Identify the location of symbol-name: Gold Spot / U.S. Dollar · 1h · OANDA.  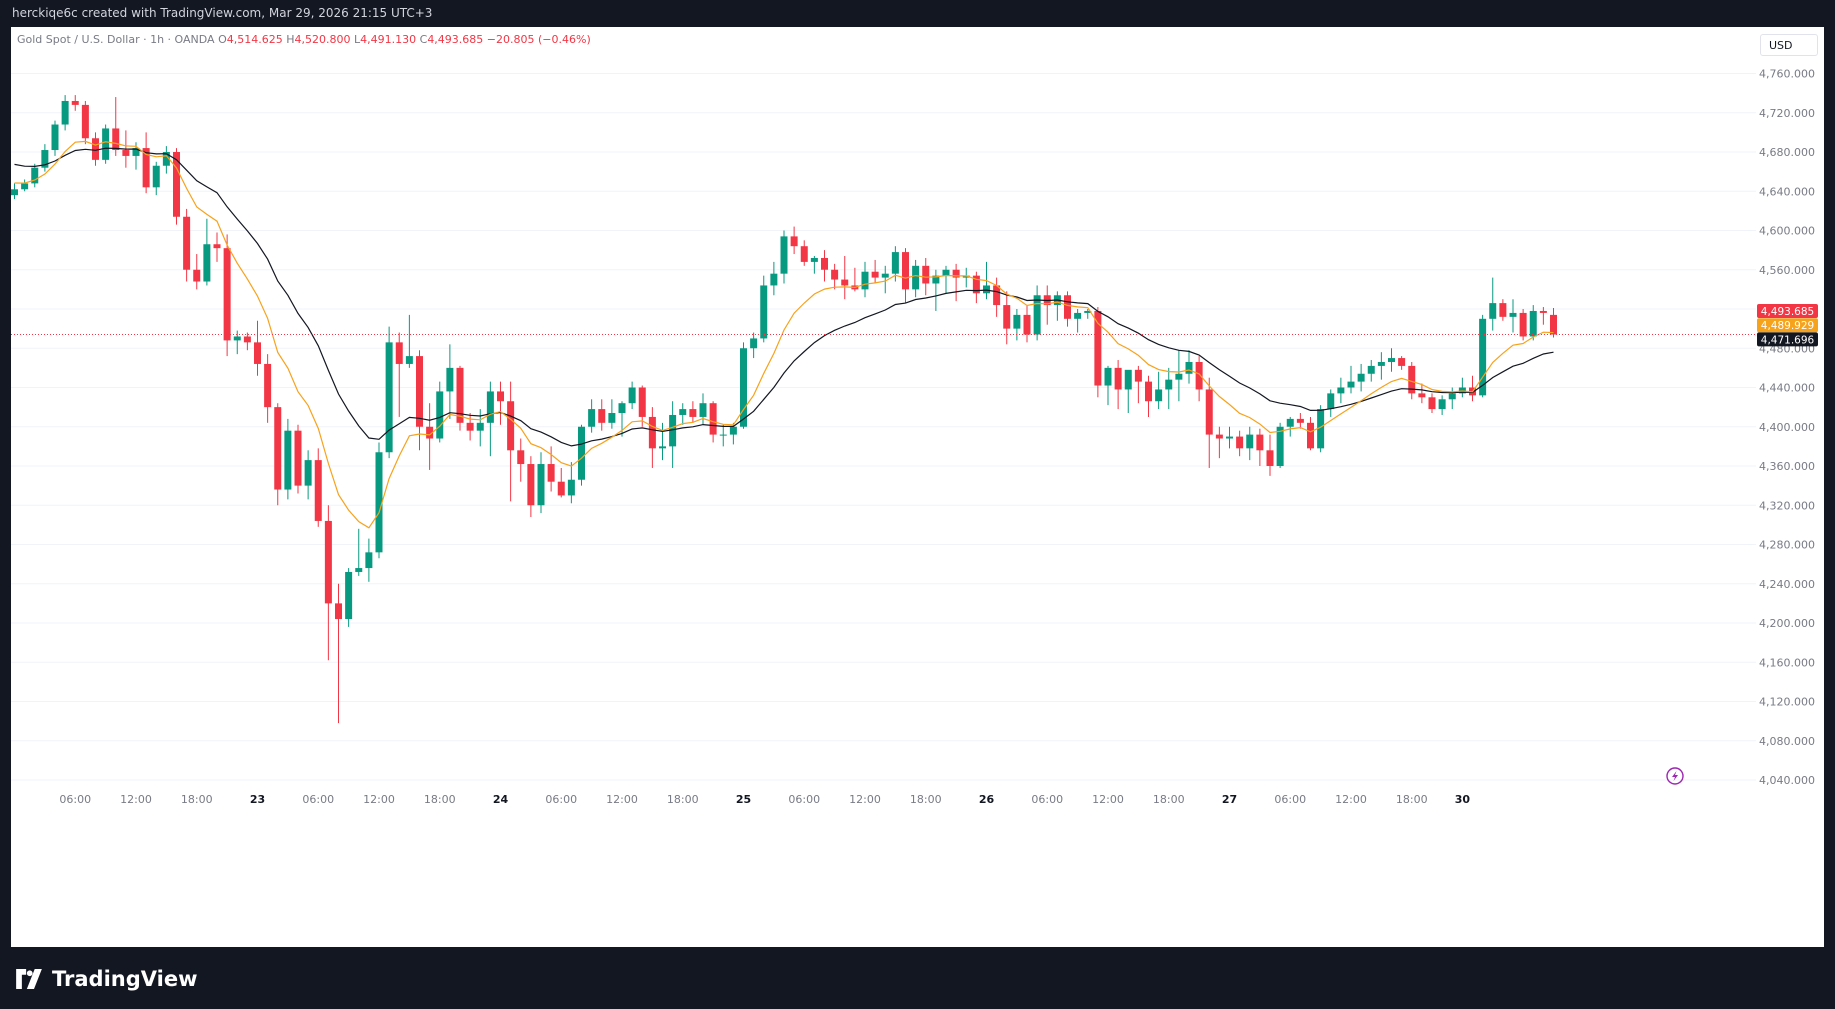
(116, 39).